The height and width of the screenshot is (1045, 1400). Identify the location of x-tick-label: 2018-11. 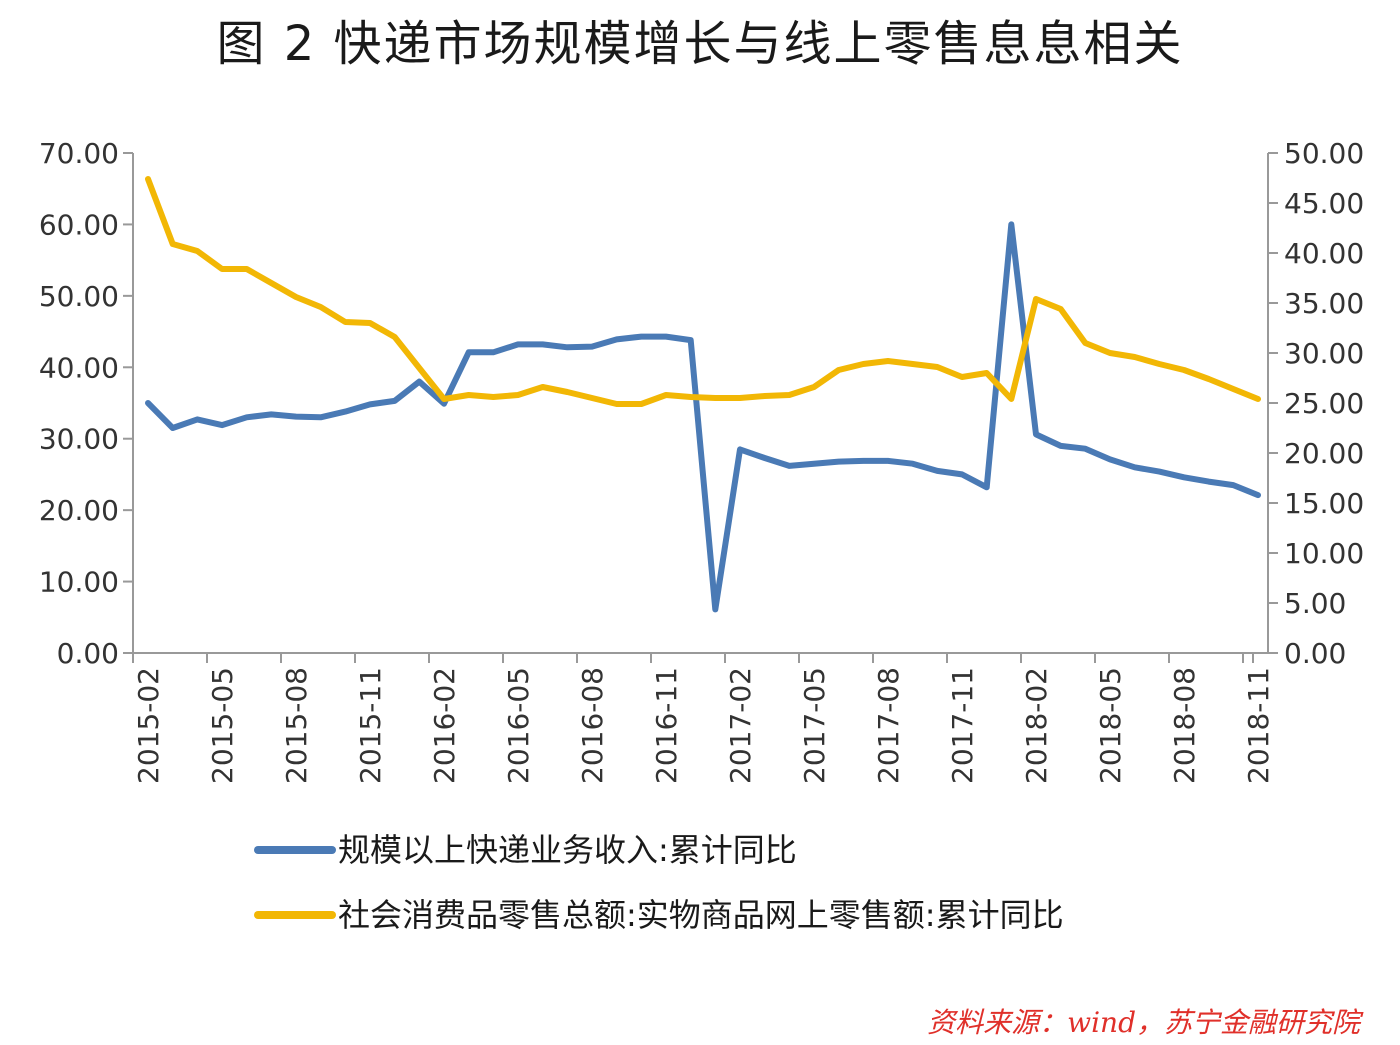
(1258, 725).